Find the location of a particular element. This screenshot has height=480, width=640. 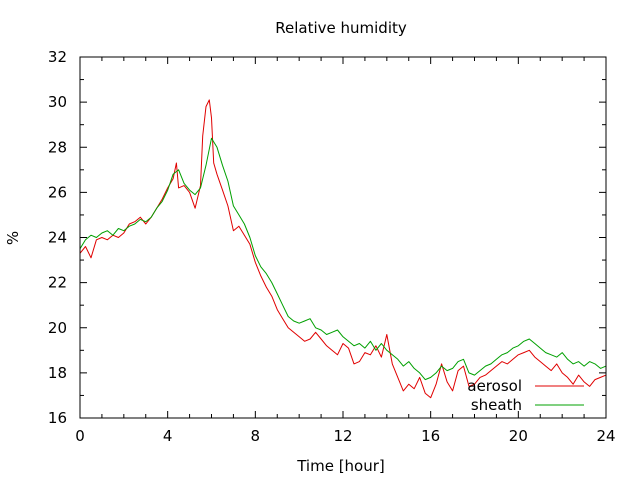

x-axis-label: Time [hour] is located at coordinates (340, 466).